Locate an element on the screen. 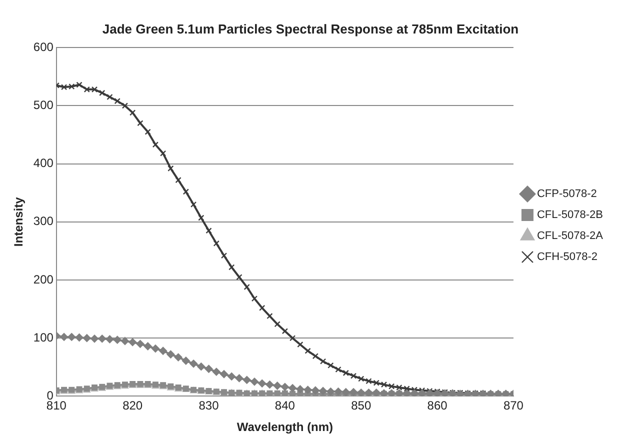  y-tick-label: 200 is located at coordinates (43, 279).